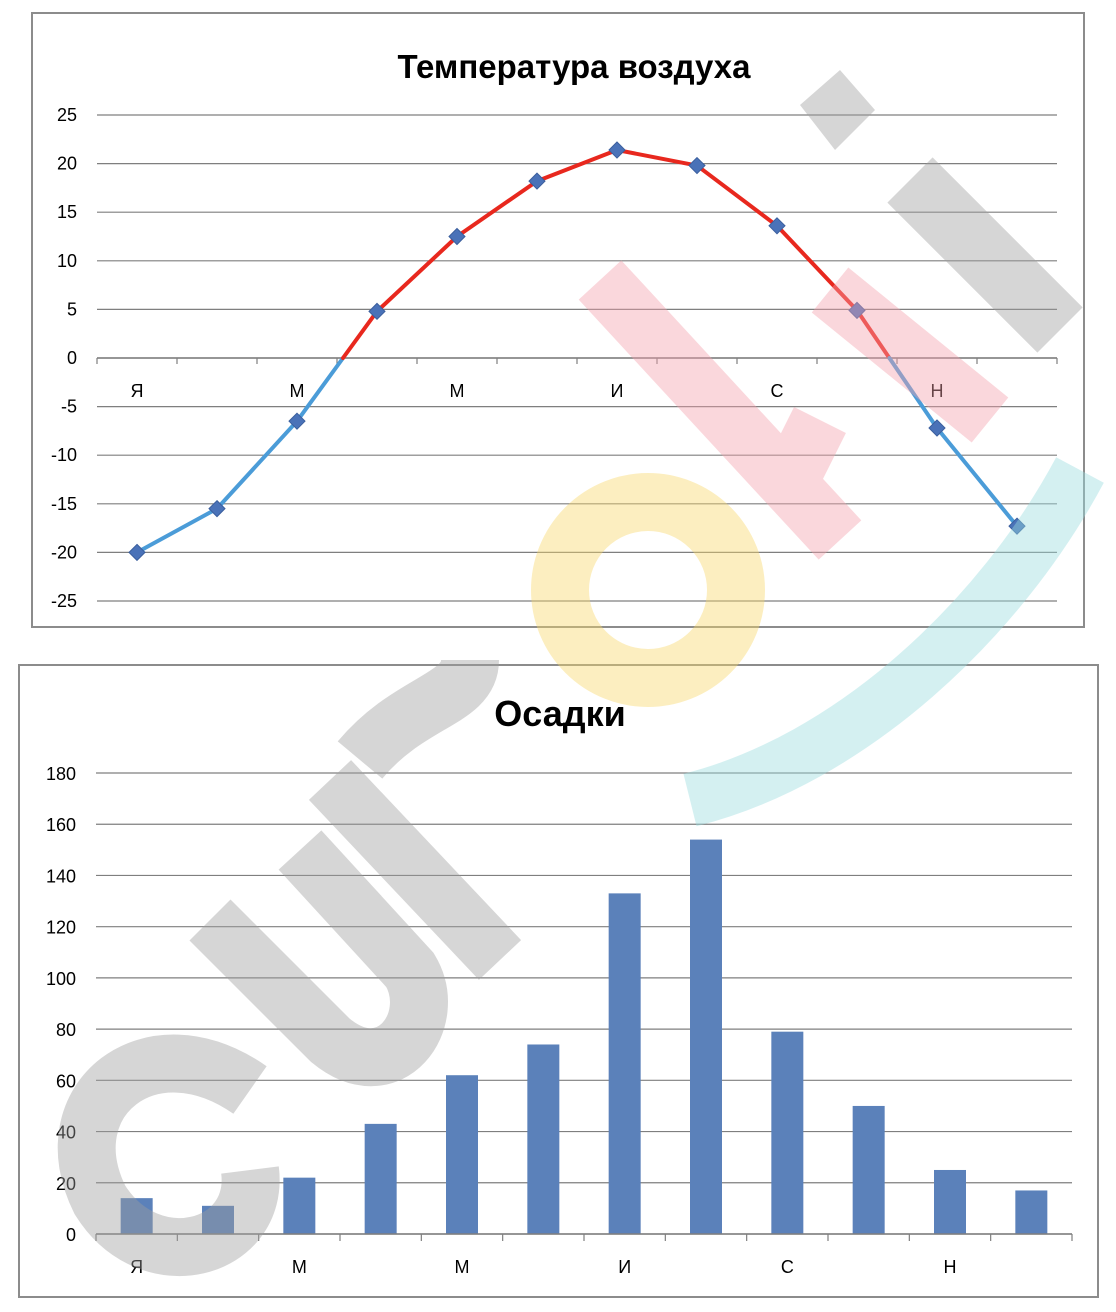 This screenshot has height=1312, width=1116. What do you see at coordinates (67, 164) in the screenshot?
I see `temperature-y-tick-label: 20` at bounding box center [67, 164].